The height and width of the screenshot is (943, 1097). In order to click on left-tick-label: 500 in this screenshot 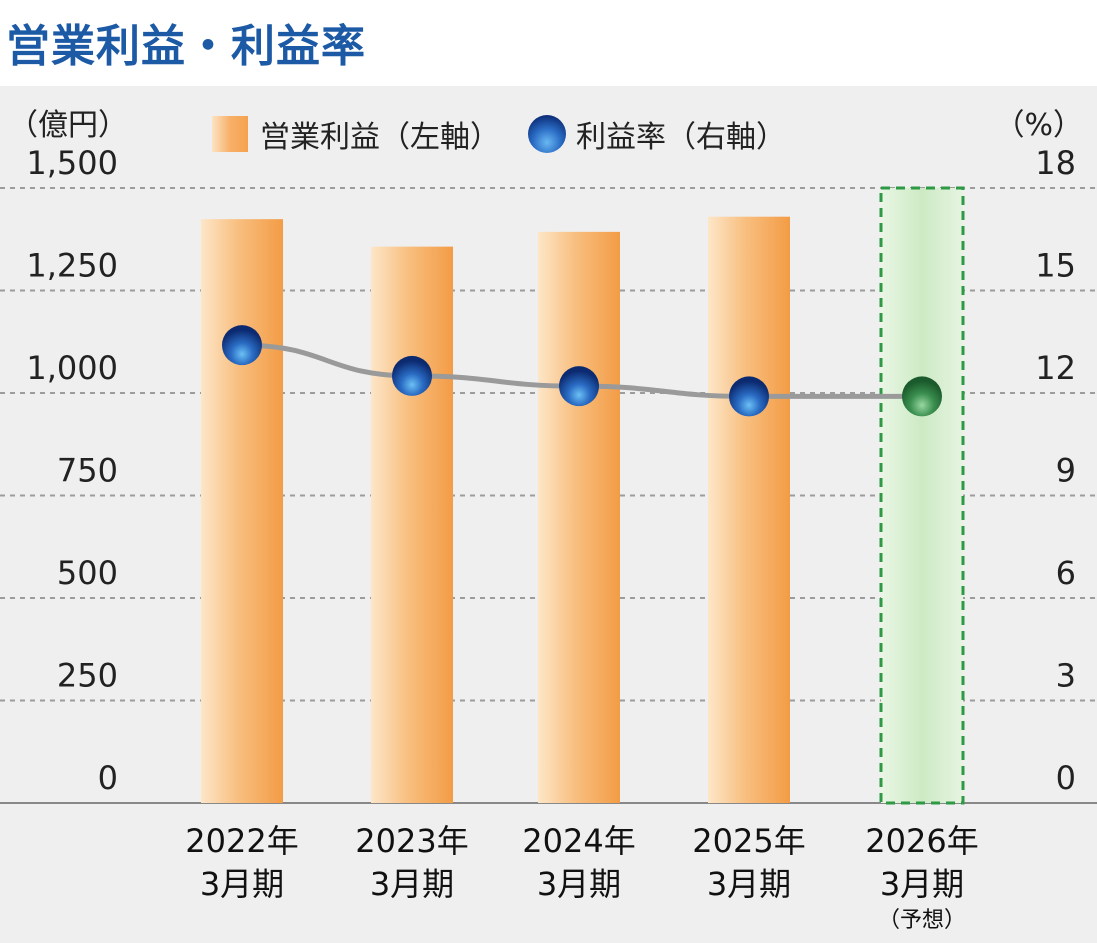, I will do `click(87, 573)`.